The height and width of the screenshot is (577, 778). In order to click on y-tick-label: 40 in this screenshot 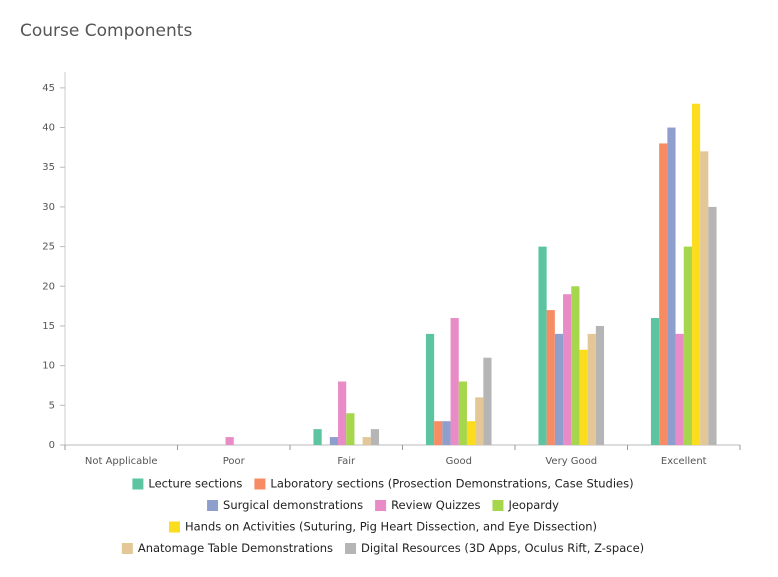, I will do `click(48, 128)`.